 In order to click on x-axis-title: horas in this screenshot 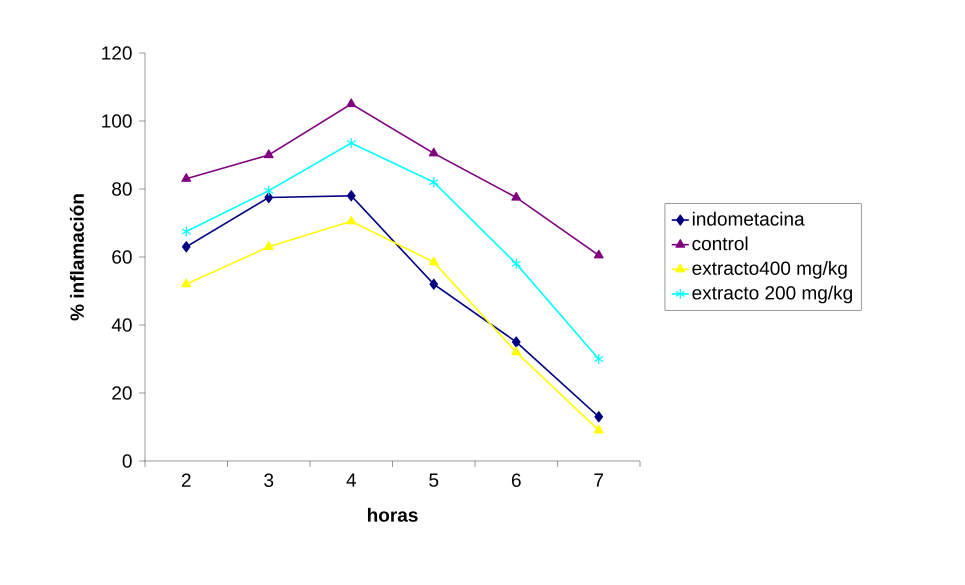, I will do `click(393, 515)`.